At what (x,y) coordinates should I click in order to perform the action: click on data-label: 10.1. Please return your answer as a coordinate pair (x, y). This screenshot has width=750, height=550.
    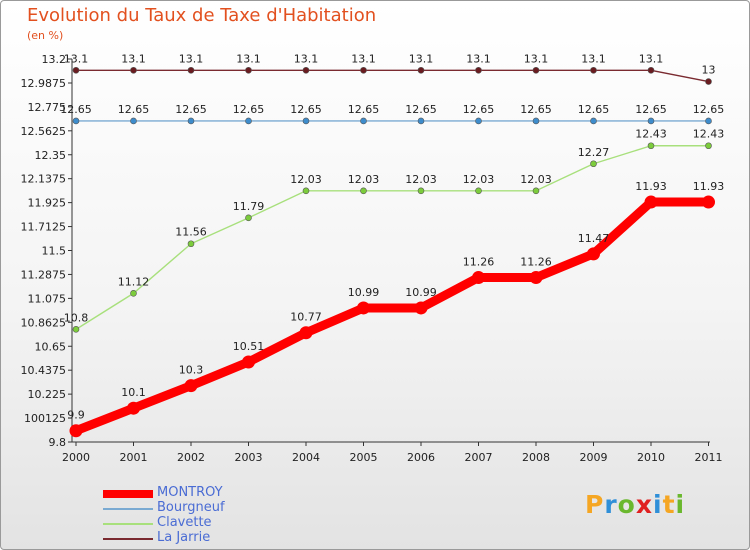
    Looking at the image, I should click on (133, 392).